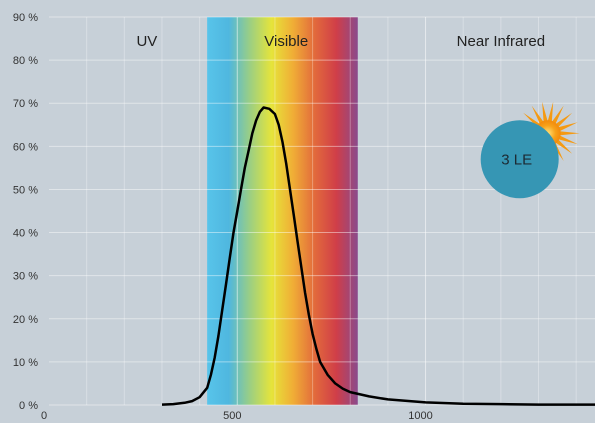 This screenshot has width=595, height=423. I want to click on x-tick-label: 500, so click(232, 416).